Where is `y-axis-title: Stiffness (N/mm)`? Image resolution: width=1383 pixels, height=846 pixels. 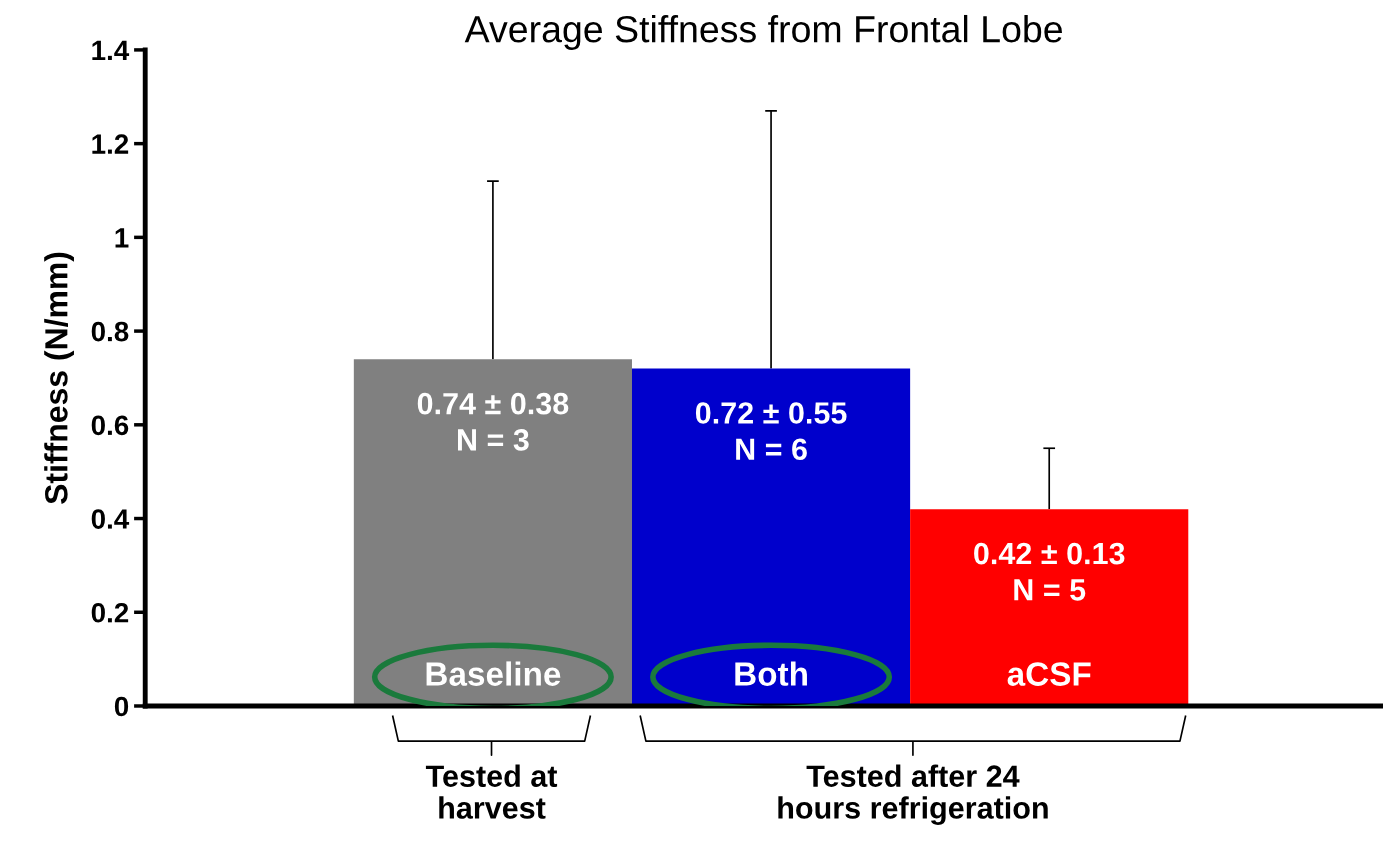
y-axis-title: Stiffness (N/mm) is located at coordinates (59, 378).